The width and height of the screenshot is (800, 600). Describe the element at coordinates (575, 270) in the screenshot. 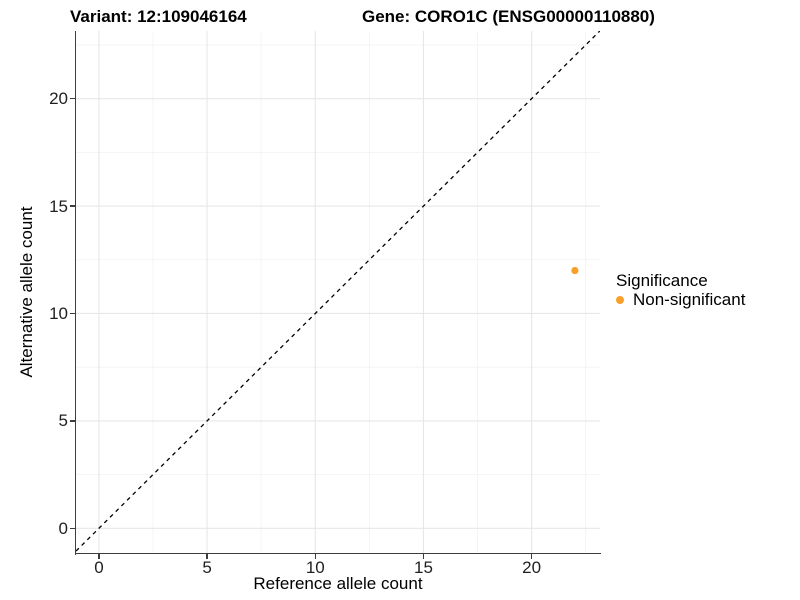

I see `data-point` at that location.